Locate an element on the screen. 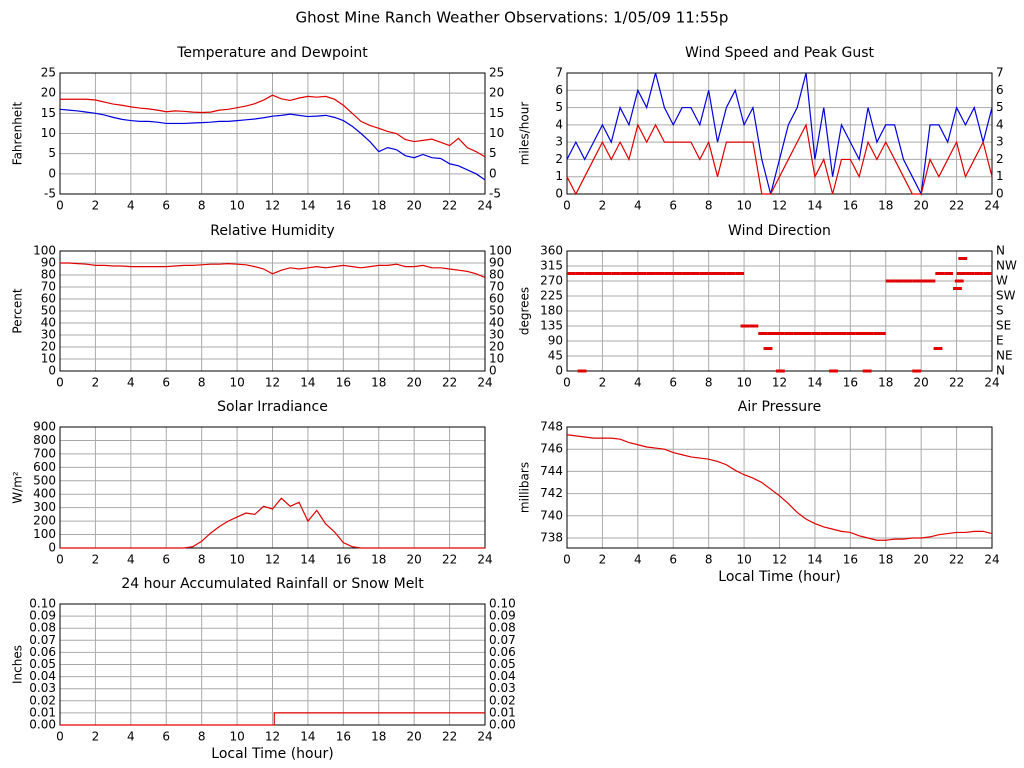  y-tick-label: 7 is located at coordinates (559, 73).